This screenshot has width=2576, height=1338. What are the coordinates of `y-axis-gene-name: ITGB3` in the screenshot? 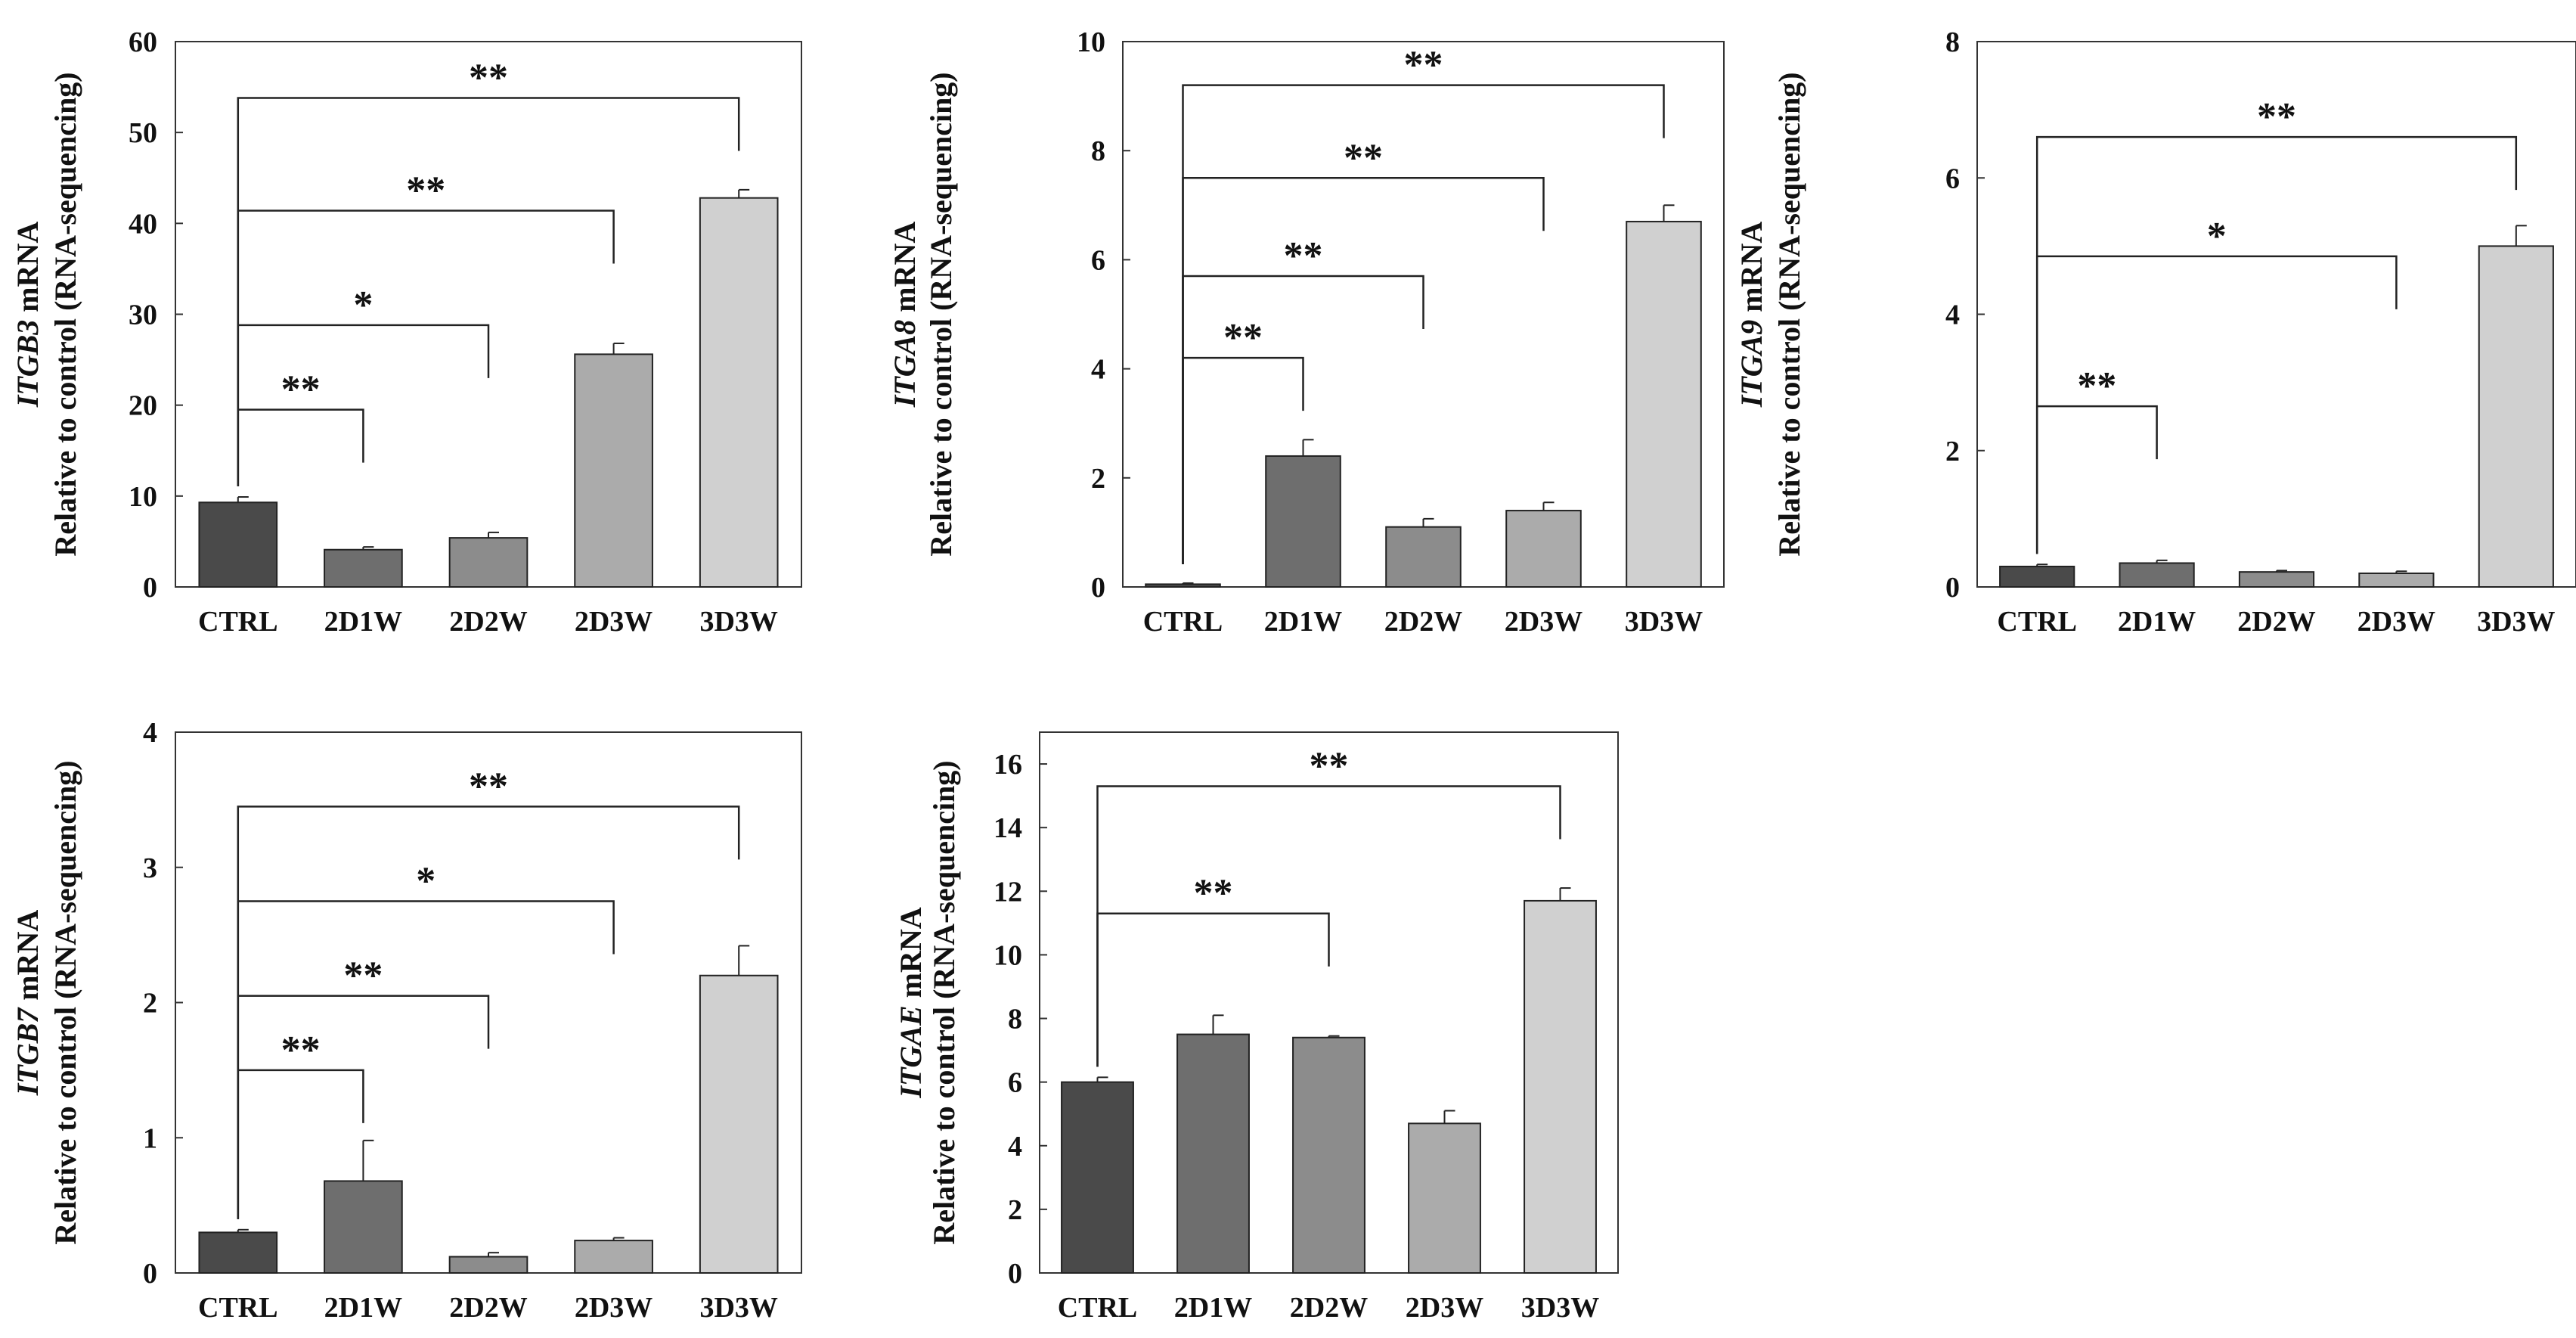 It's located at (28, 364).